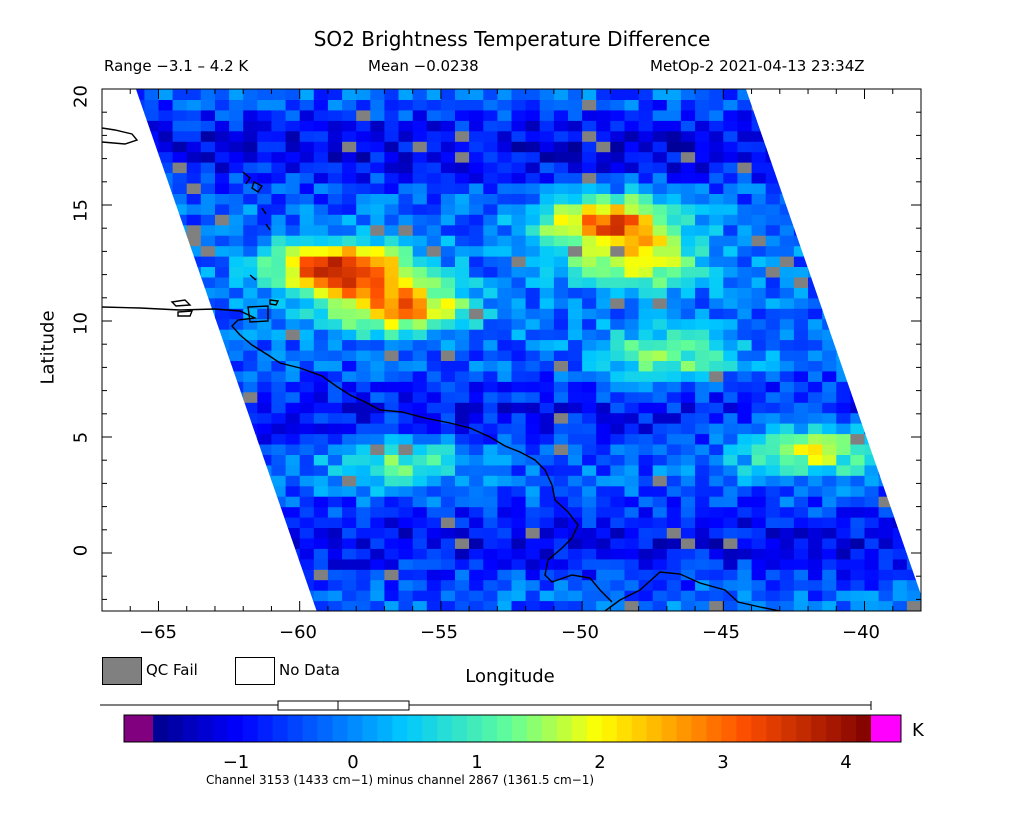  What do you see at coordinates (81, 210) in the screenshot?
I see `y-tick-label: 15` at bounding box center [81, 210].